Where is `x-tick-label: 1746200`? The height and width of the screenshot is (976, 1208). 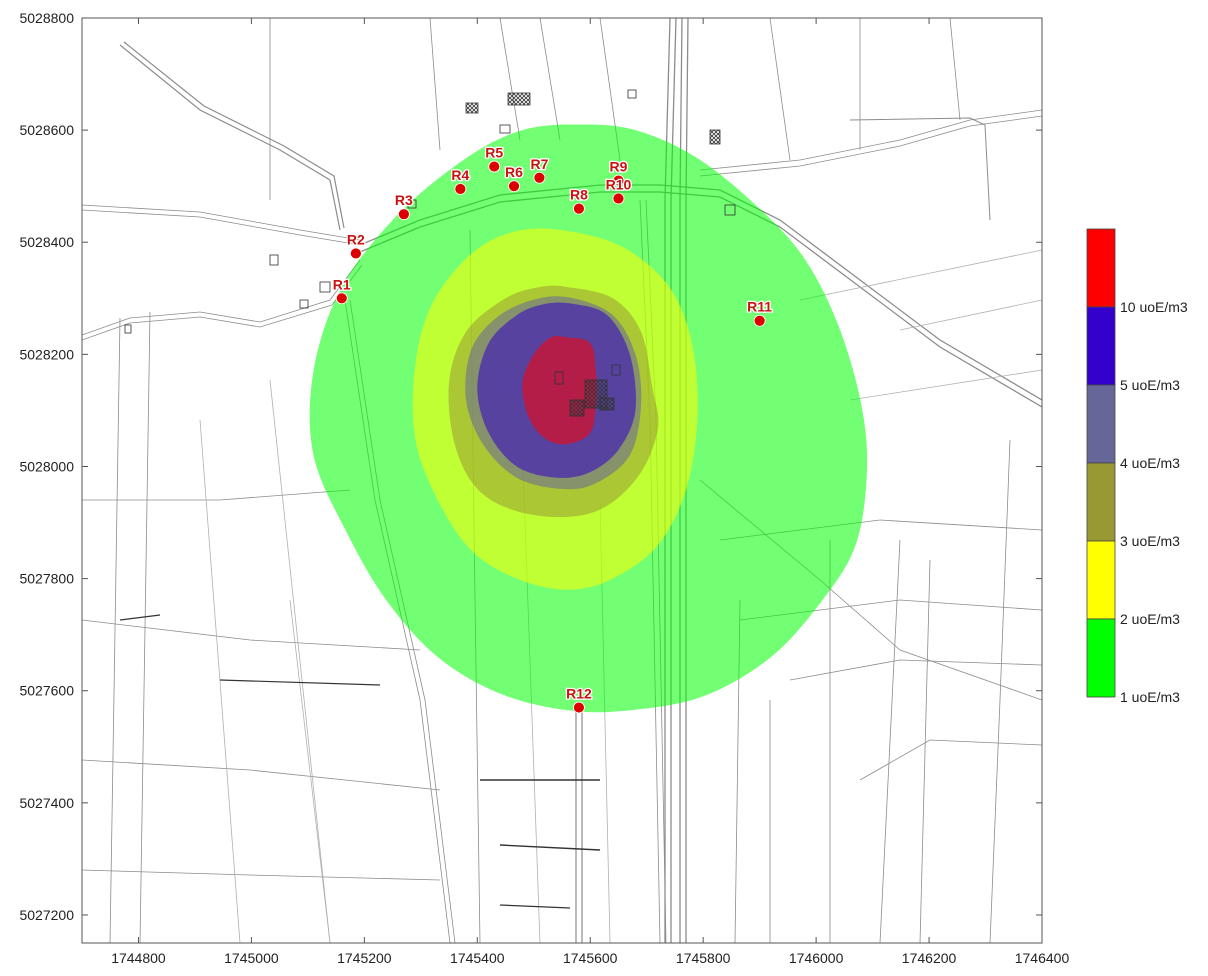 x-tick-label: 1746200 is located at coordinates (929, 958).